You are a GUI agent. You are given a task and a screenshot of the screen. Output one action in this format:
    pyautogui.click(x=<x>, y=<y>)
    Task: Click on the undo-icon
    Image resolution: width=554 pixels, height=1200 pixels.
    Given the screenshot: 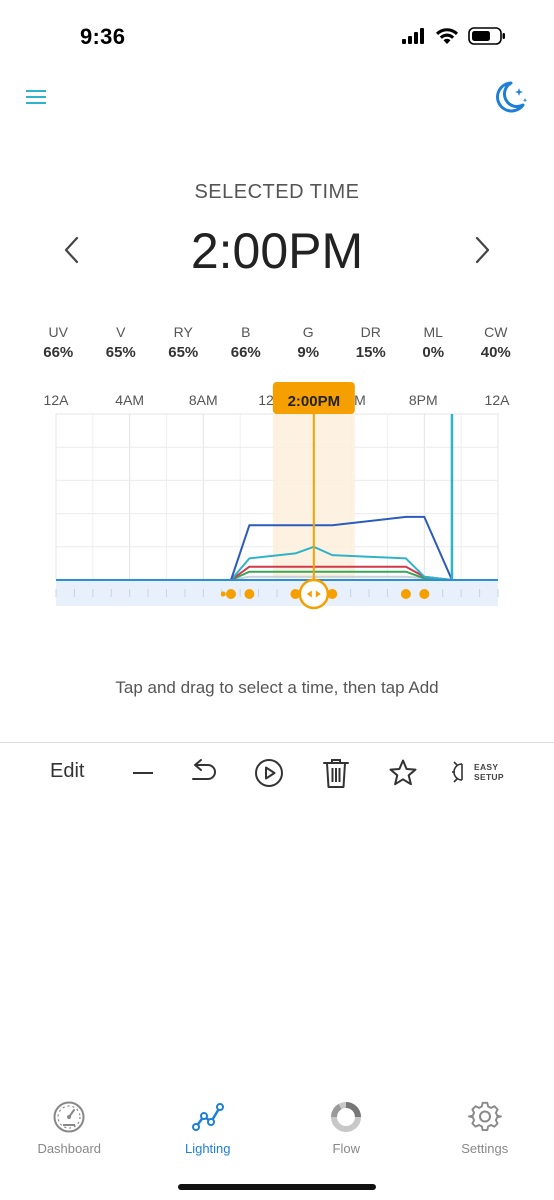 What is the action you would take?
    pyautogui.click(x=204, y=769)
    